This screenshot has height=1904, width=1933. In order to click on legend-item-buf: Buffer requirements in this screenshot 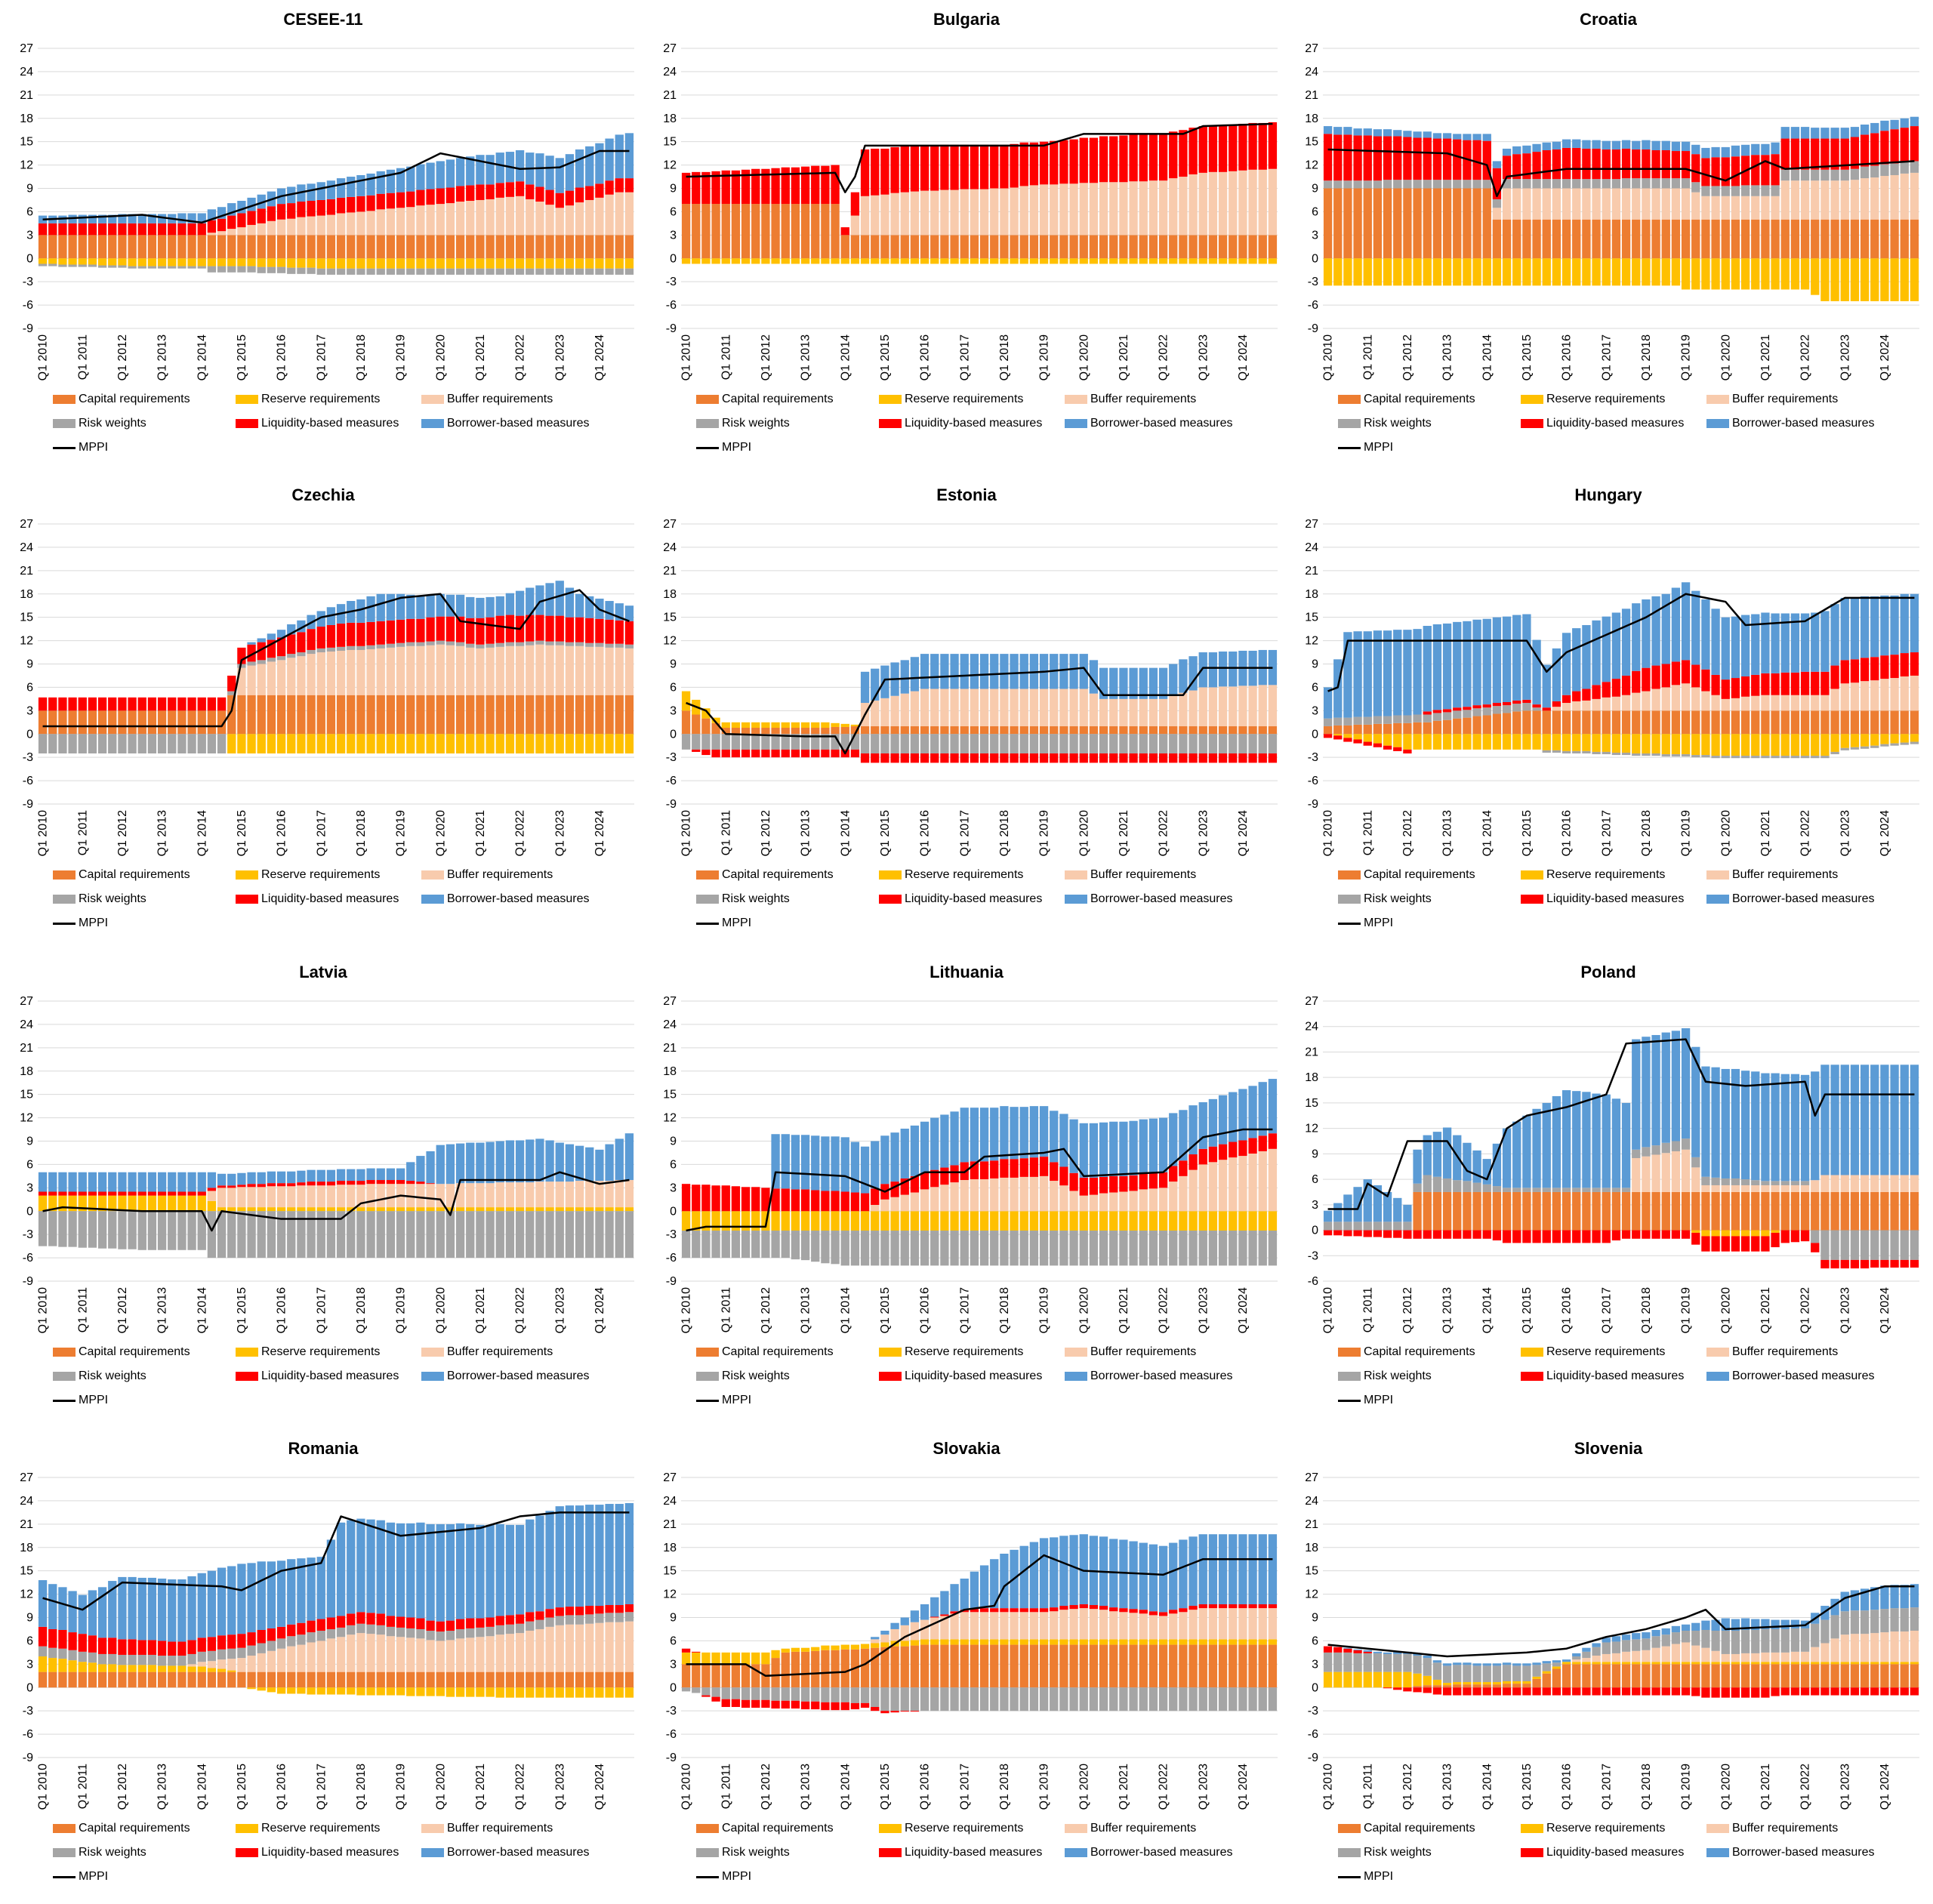, I will do `click(487, 399)`.